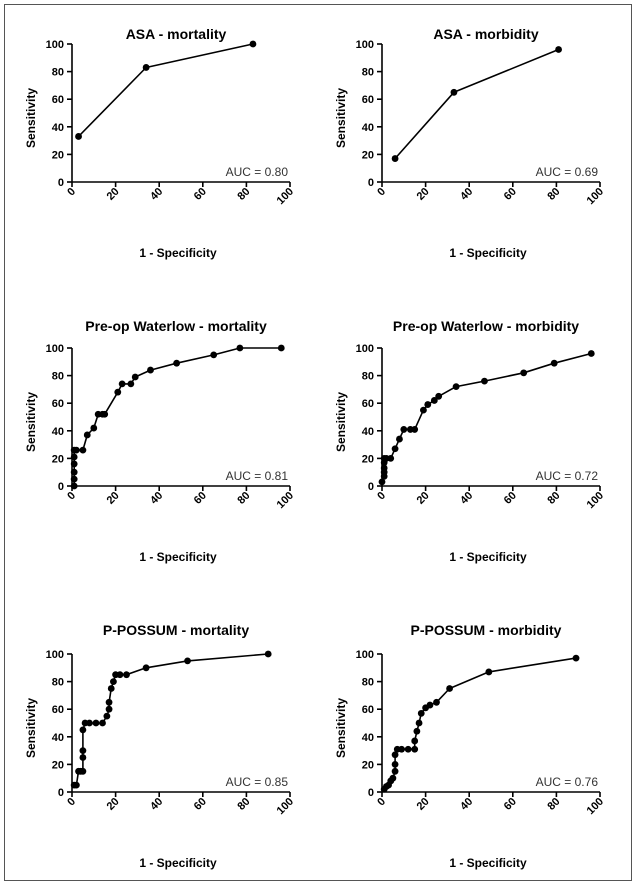 This screenshot has height=885, width=639. I want to click on chart-title: ASA - mortality, so click(176, 34).